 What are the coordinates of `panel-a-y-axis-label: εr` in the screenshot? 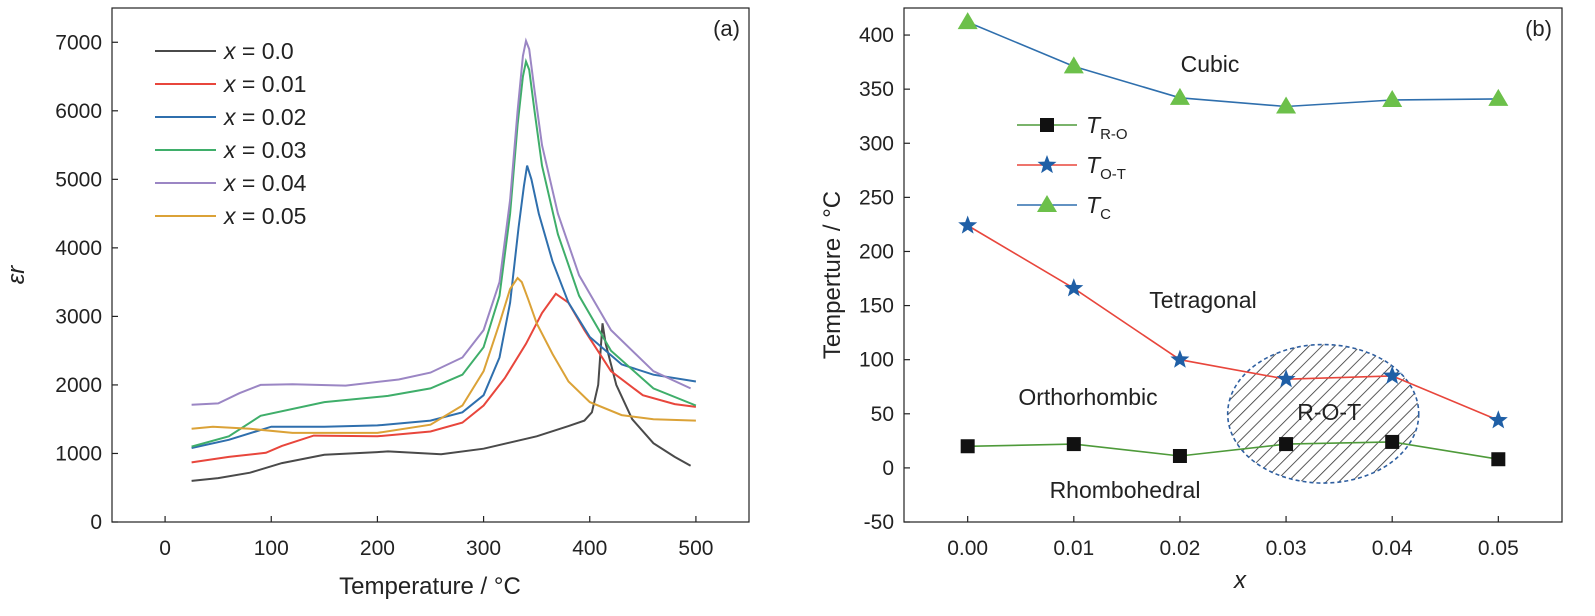 It's located at (16, 275).